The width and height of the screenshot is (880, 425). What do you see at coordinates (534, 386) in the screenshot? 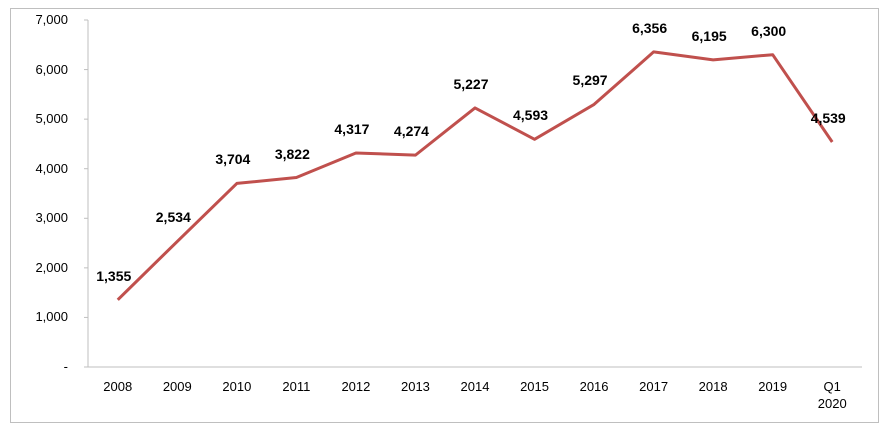
I see `x-tick-label: 2015` at bounding box center [534, 386].